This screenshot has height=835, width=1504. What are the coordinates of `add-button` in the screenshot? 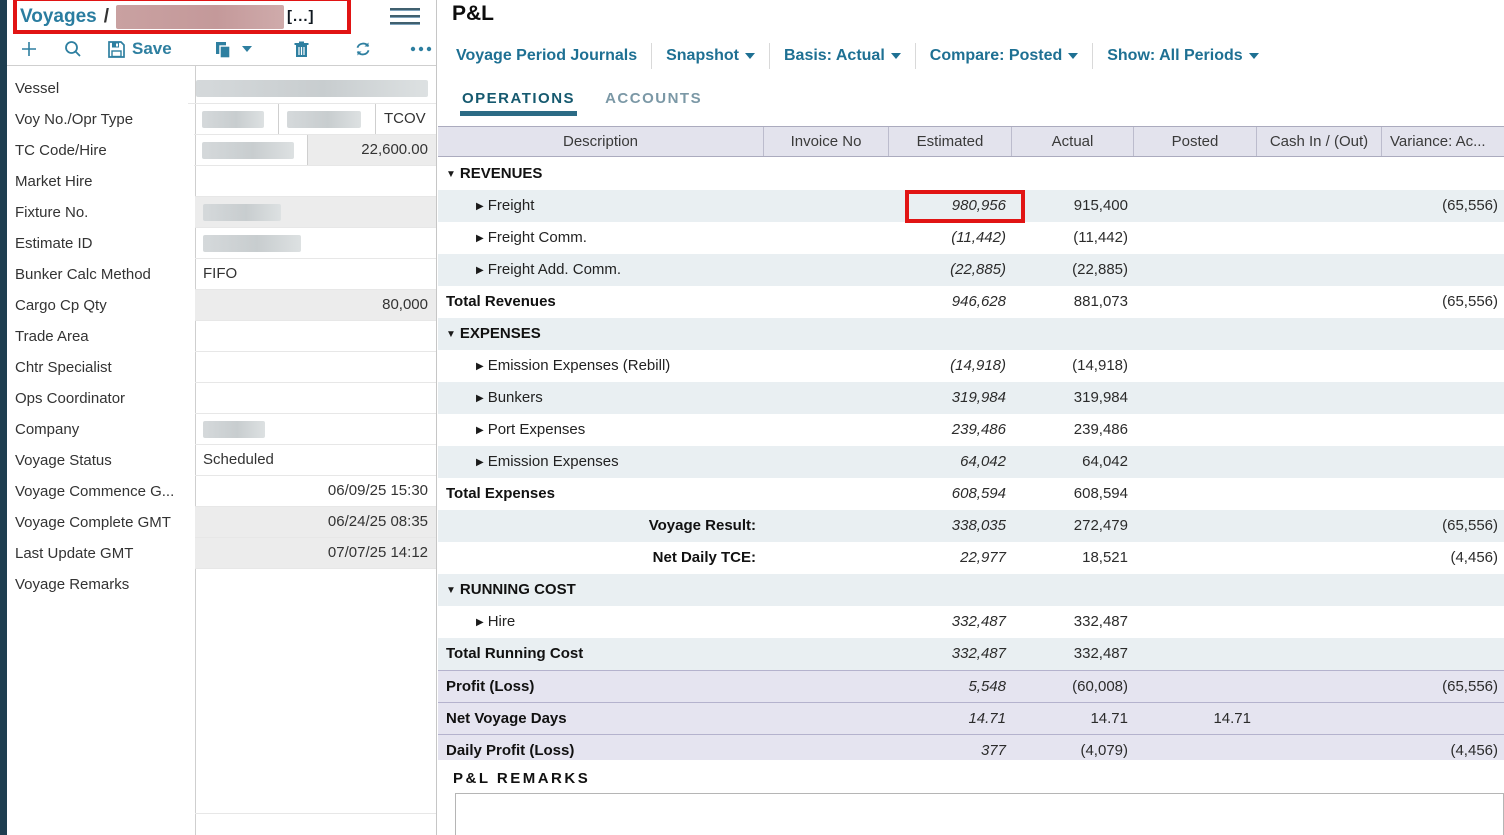 It's located at (29, 49).